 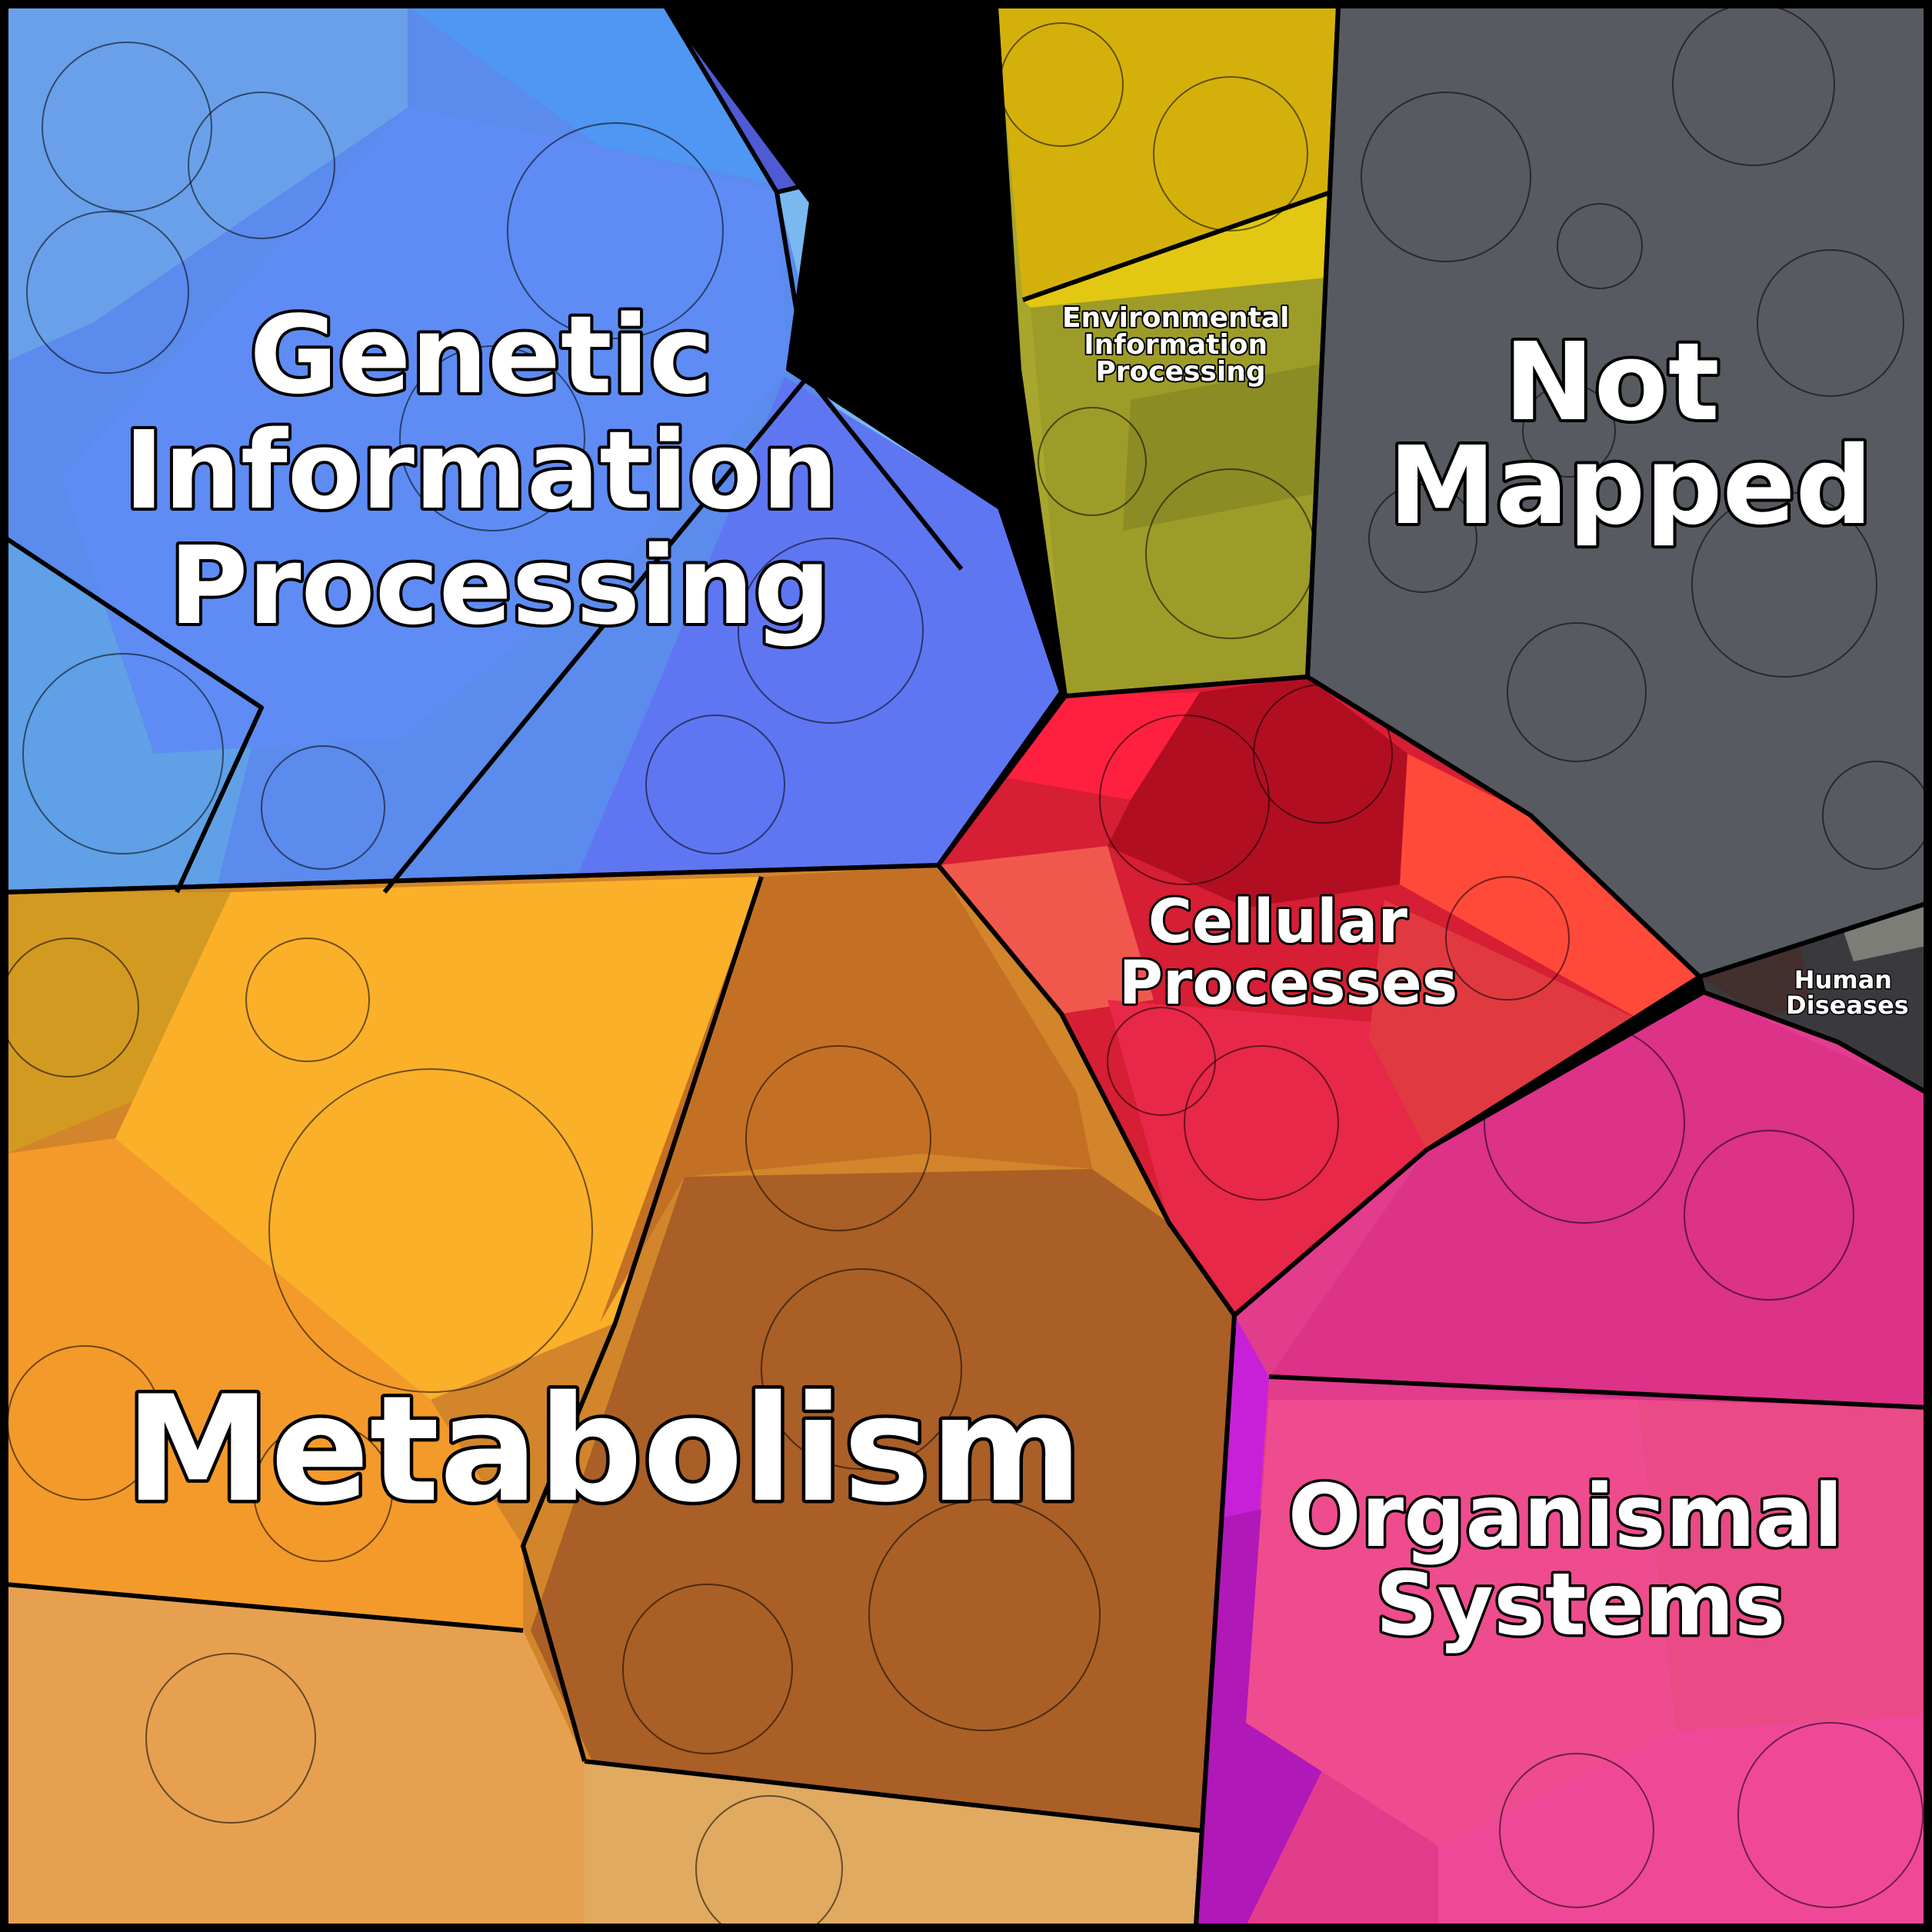 I want to click on label-metabolism: Metabolism, so click(x=604, y=1449).